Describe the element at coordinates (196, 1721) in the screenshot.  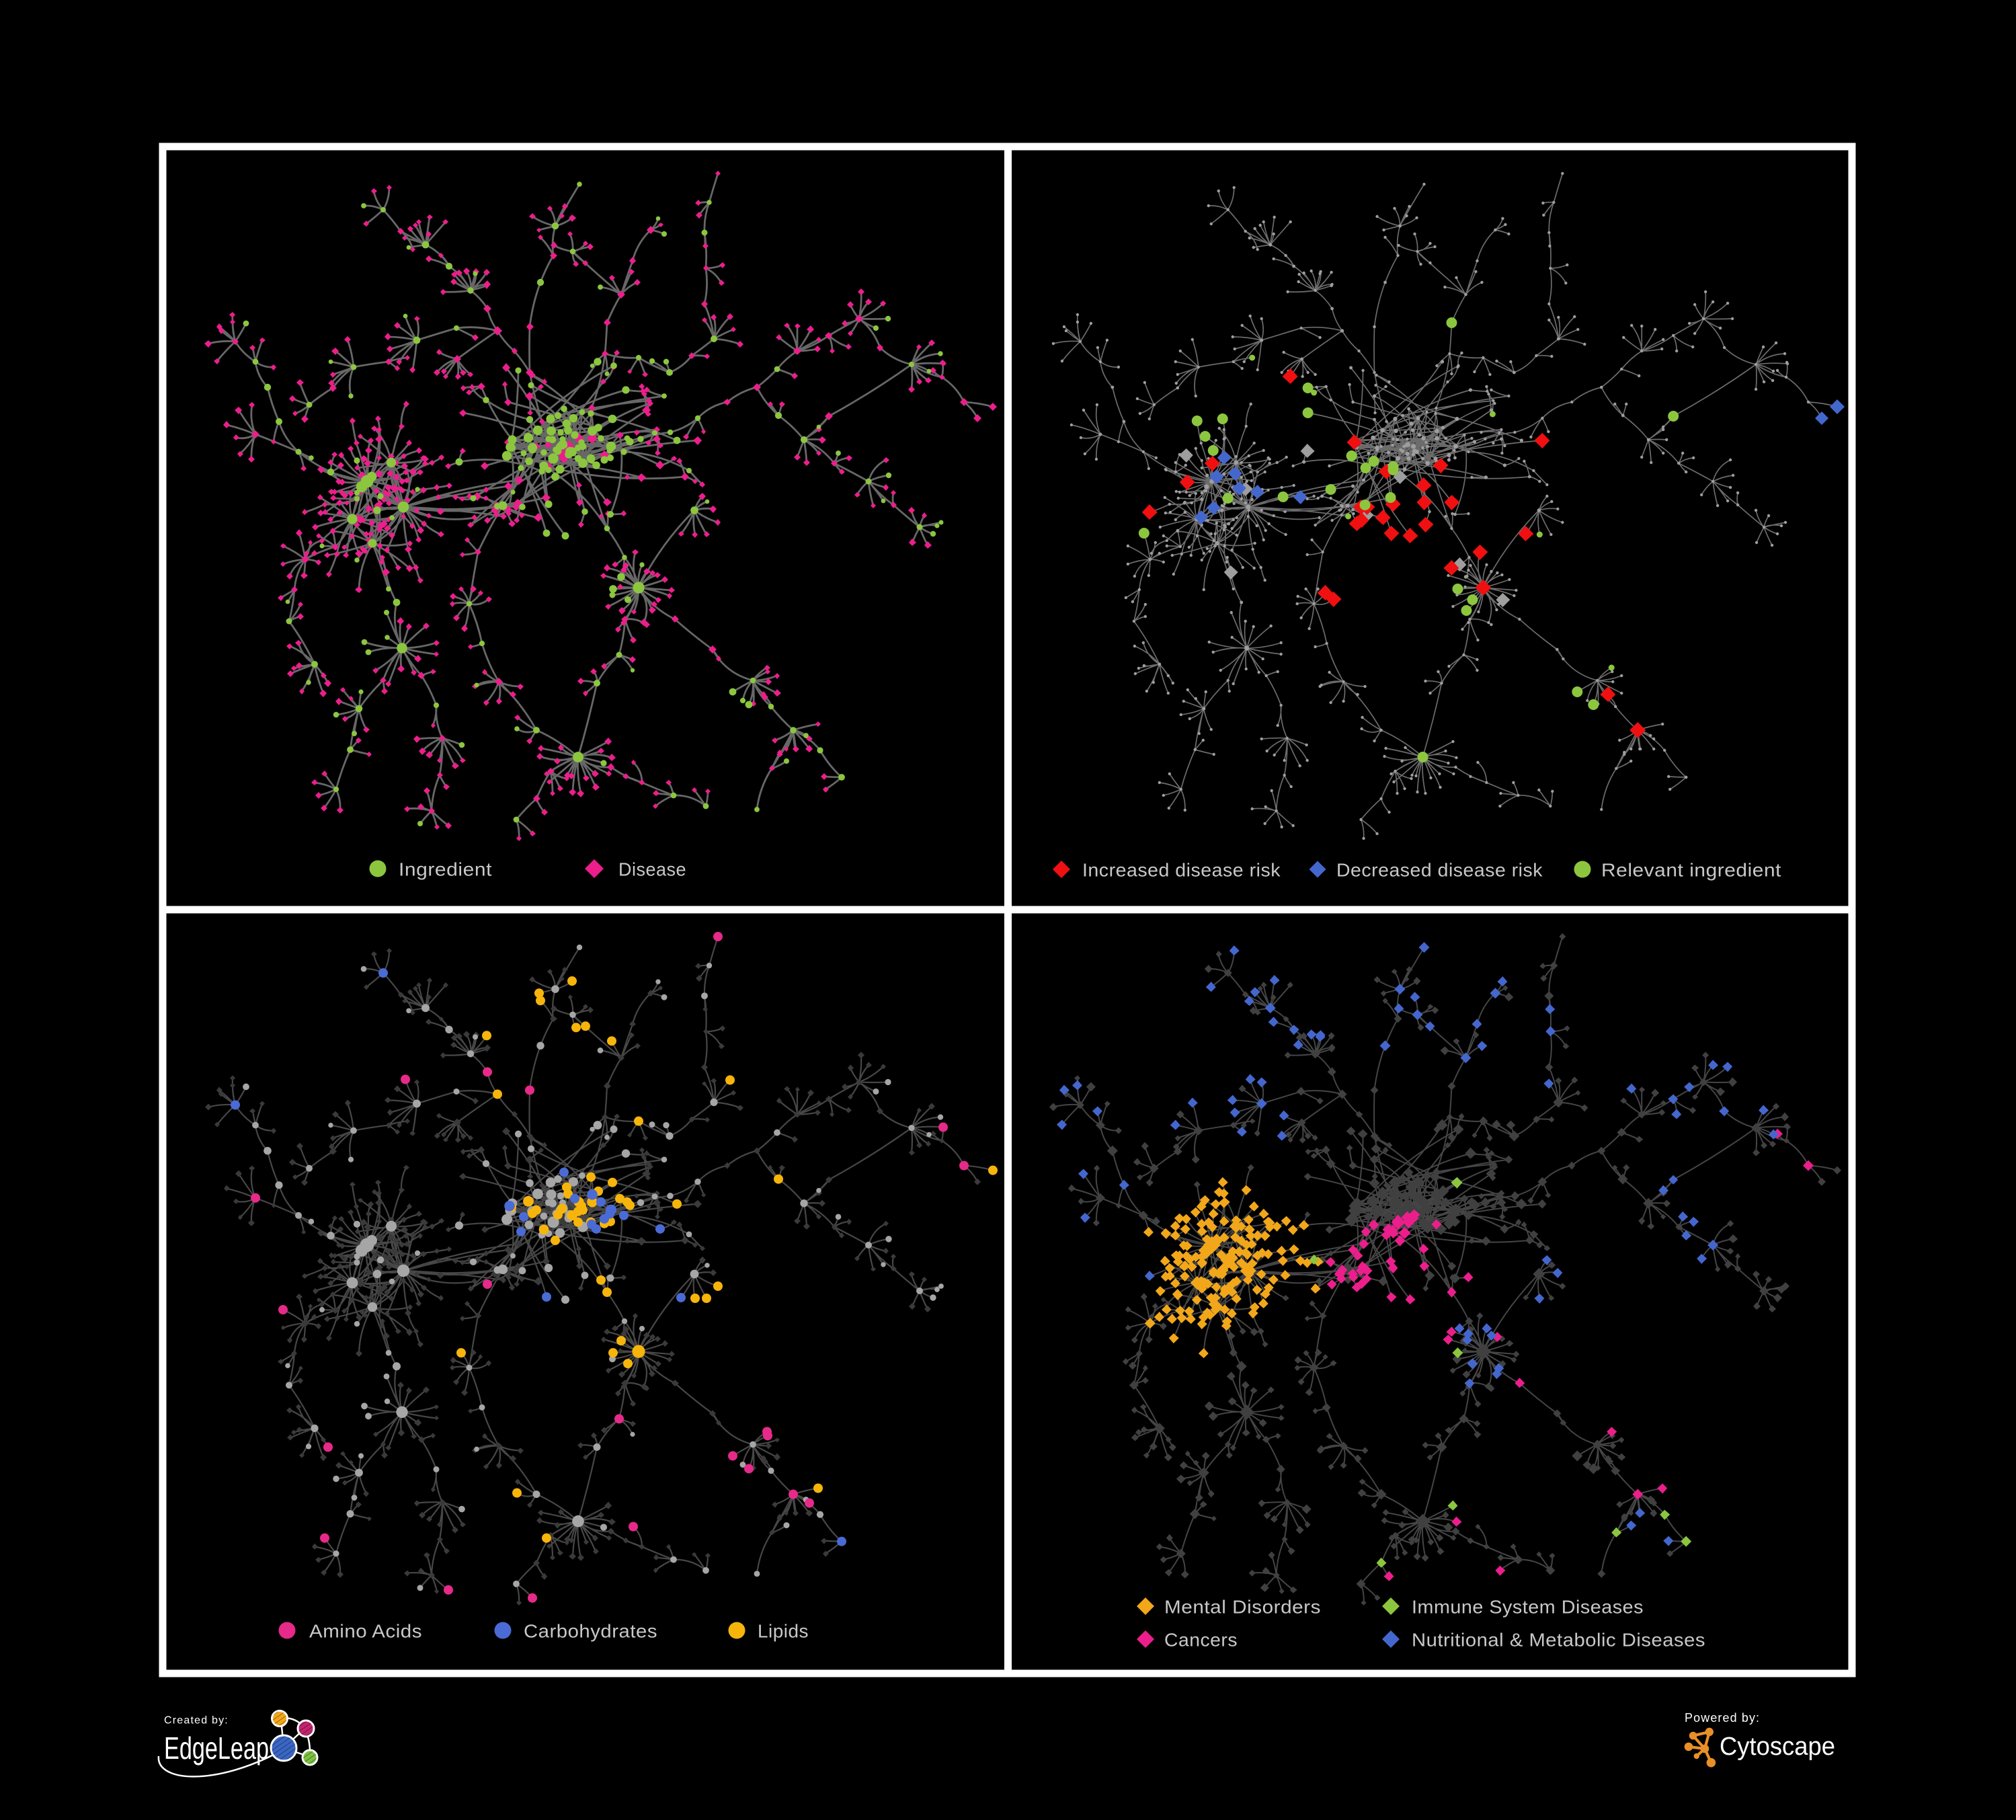
I see `svg-text: Created by:` at that location.